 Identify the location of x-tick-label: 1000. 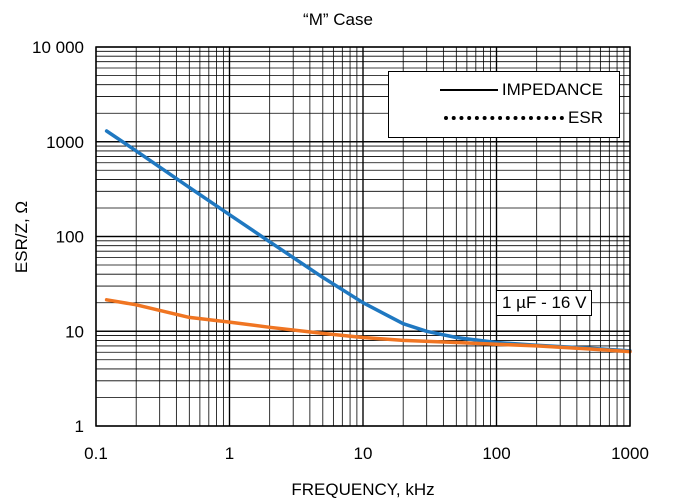
(630, 453).